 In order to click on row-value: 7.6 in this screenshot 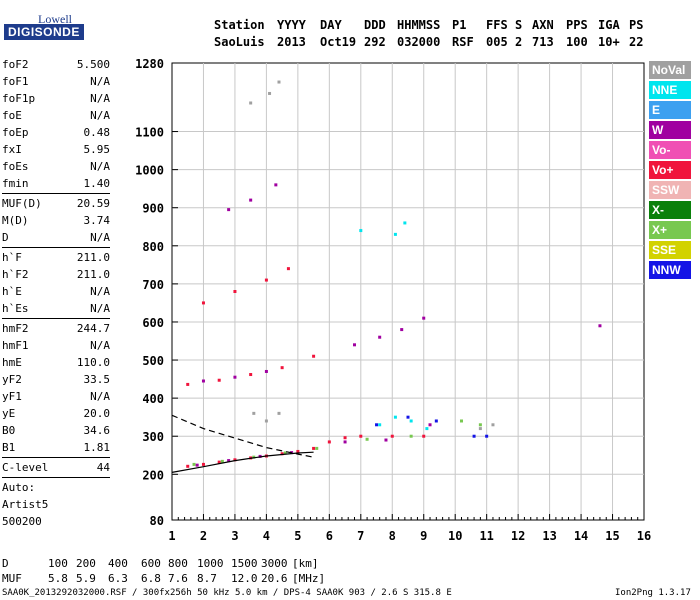, I will do `click(178, 578)`.